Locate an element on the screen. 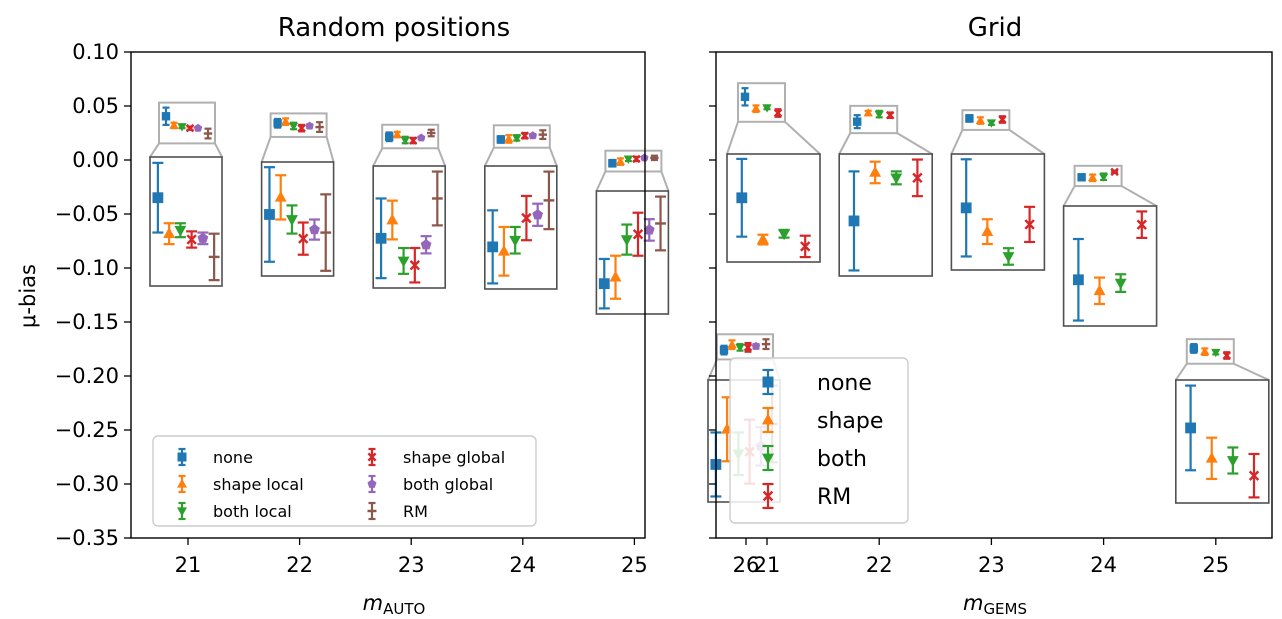 Image resolution: width=1282 pixels, height=619 pixels. x-axis-label-left: mAUTO is located at coordinates (394, 604).